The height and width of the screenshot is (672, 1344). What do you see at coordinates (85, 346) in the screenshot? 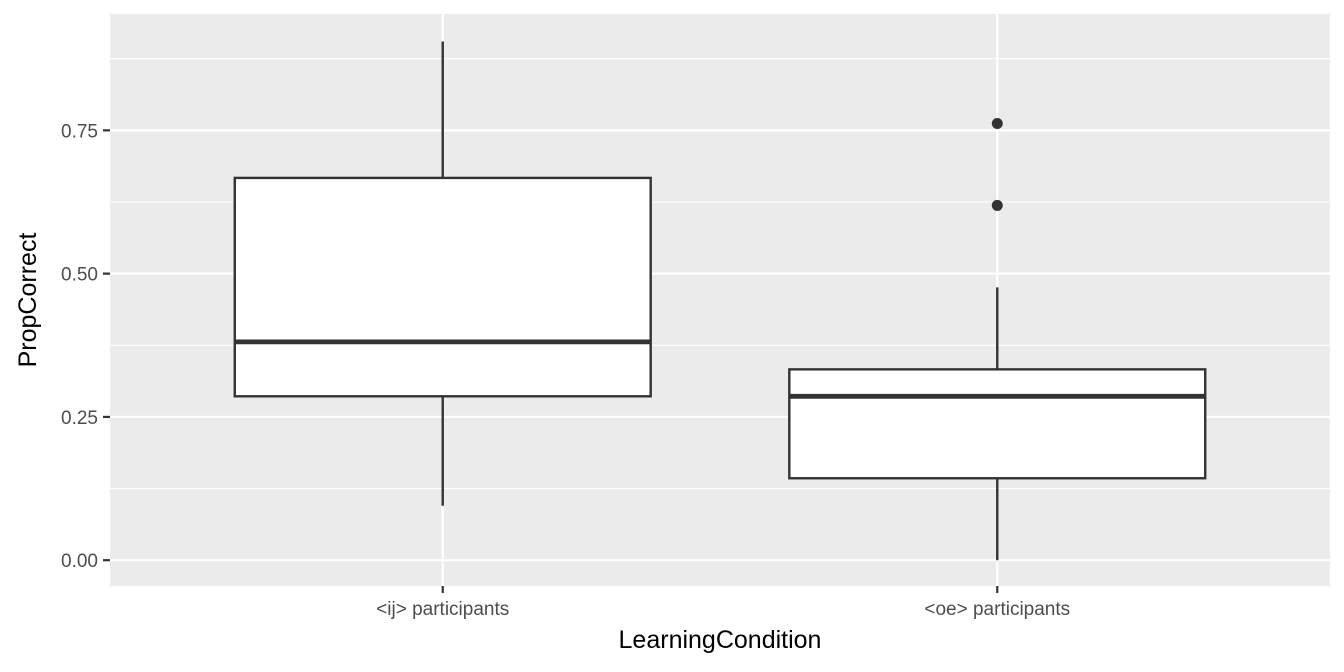
I see `y-axis: 0.00 0.25 0.50 0.75` at bounding box center [85, 346].